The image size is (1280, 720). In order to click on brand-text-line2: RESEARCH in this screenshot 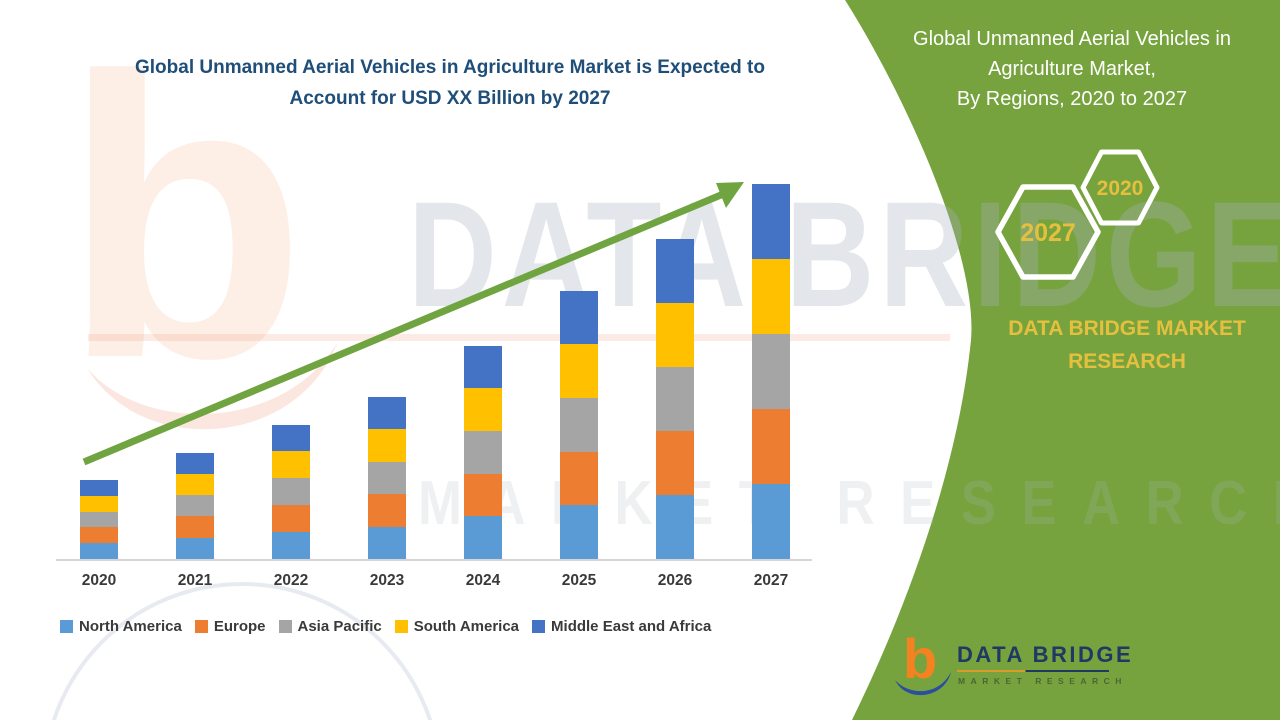, I will do `click(1127, 361)`.